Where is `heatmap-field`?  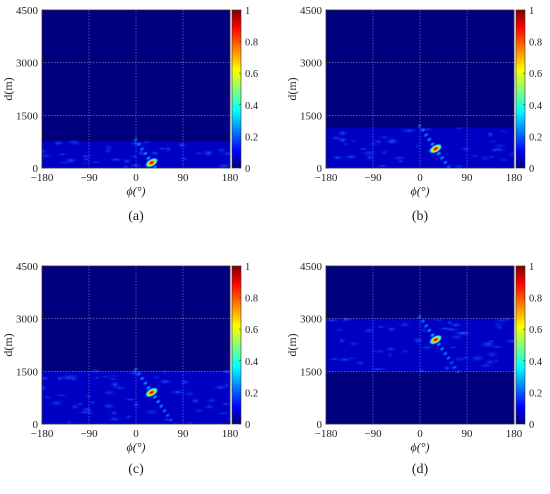 heatmap-field is located at coordinates (420, 344).